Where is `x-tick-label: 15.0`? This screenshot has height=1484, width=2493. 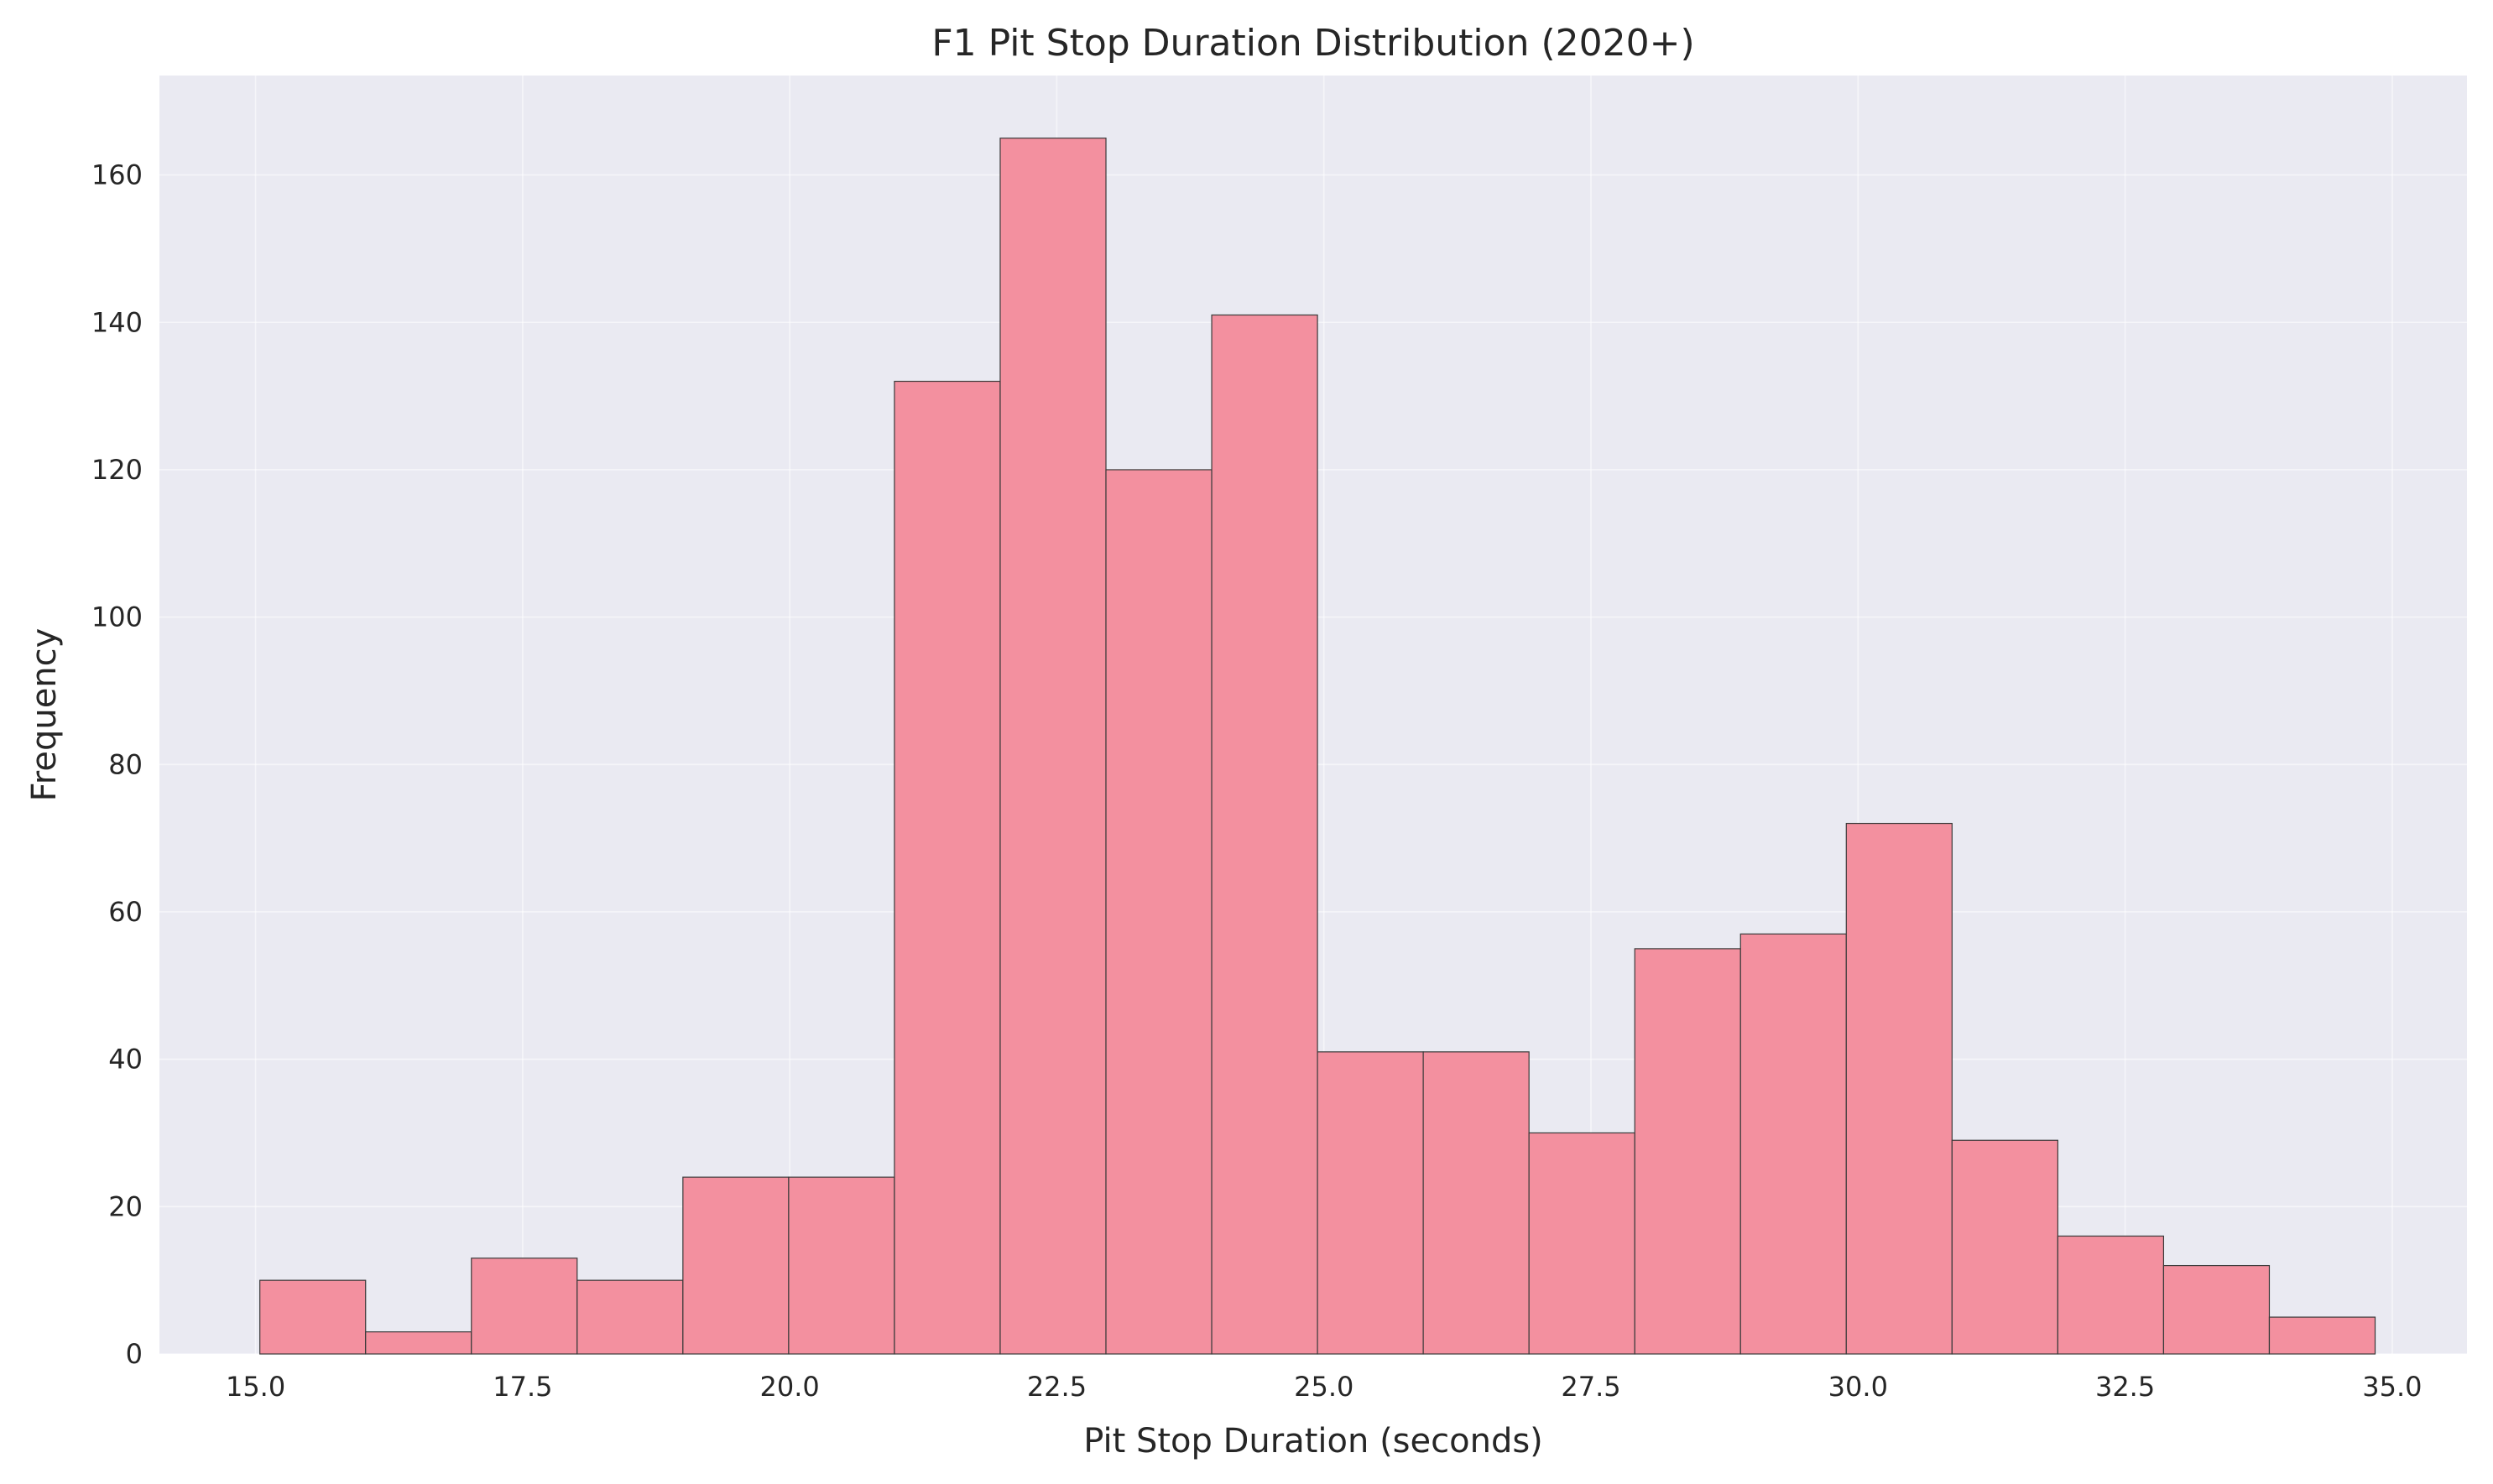
x-tick-label: 15.0 is located at coordinates (255, 1387).